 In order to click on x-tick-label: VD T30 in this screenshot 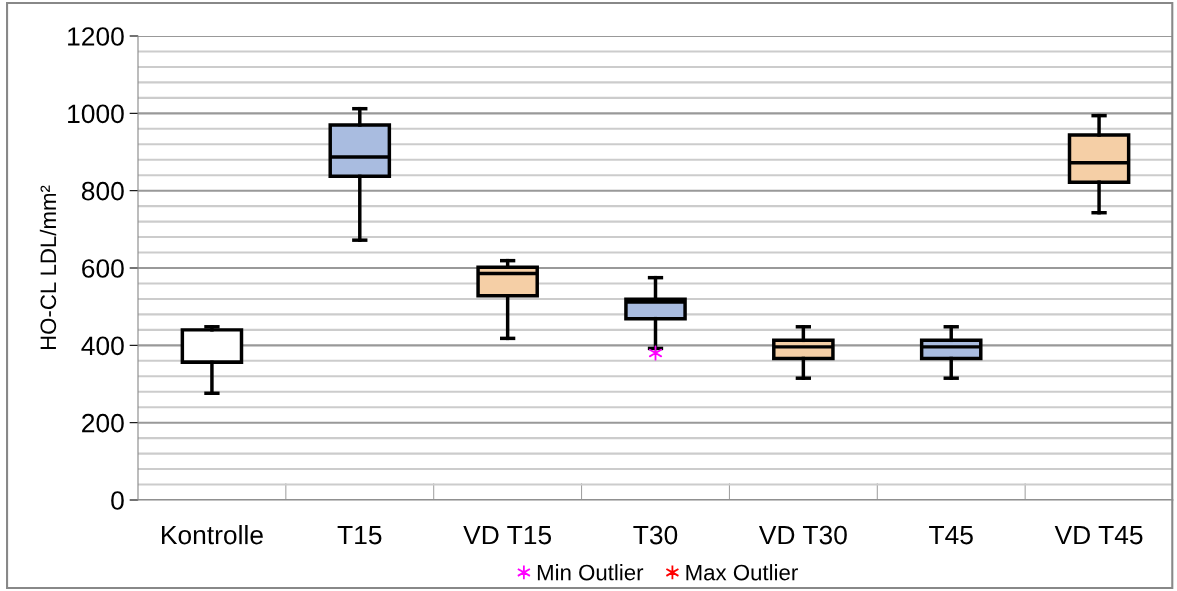, I will do `click(802, 535)`.